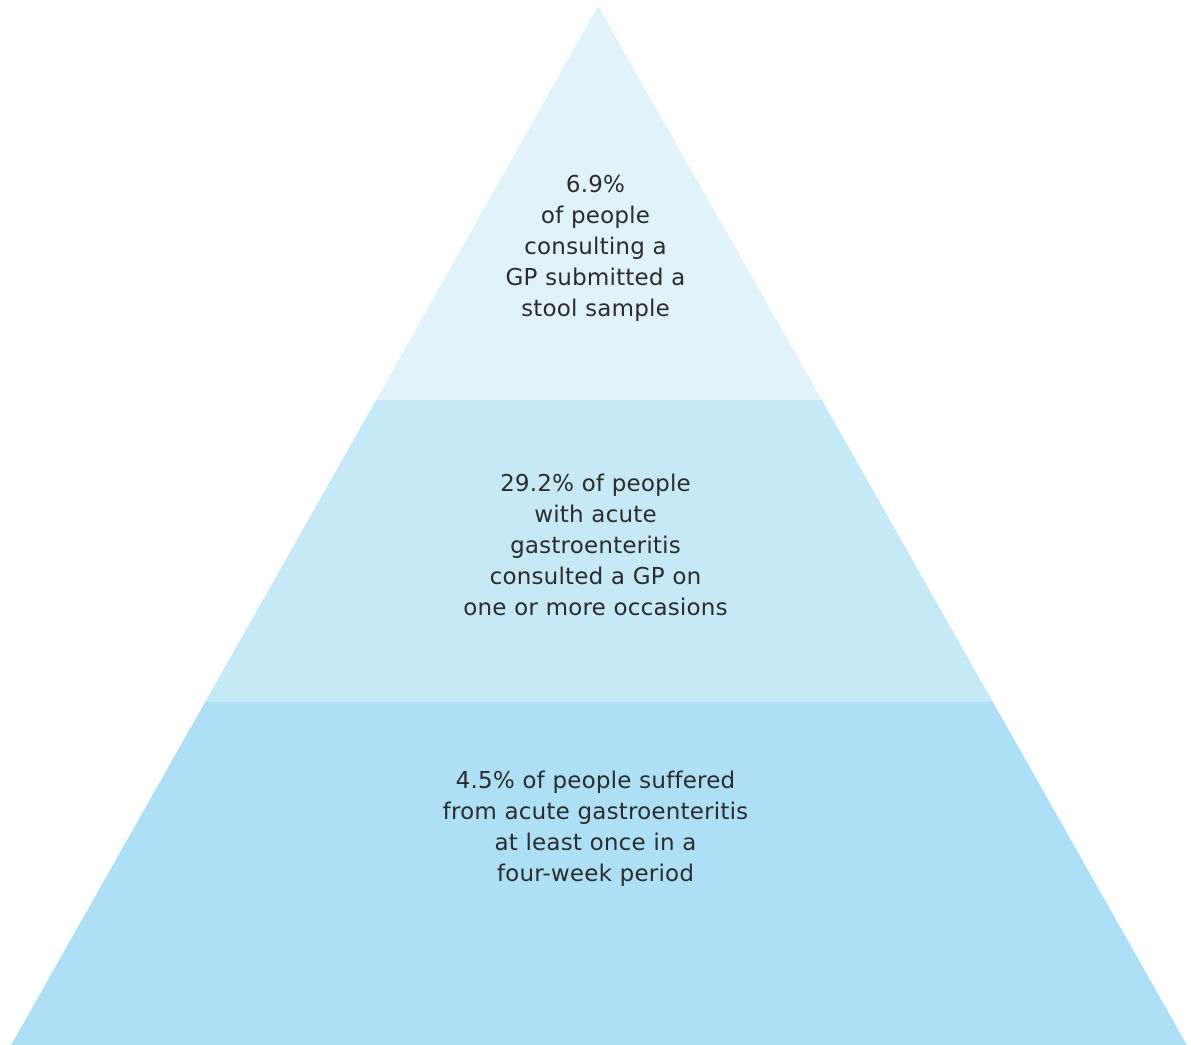  Describe the element at coordinates (595, 843) in the screenshot. I see `tier-bottom-line: at least once in a` at that location.